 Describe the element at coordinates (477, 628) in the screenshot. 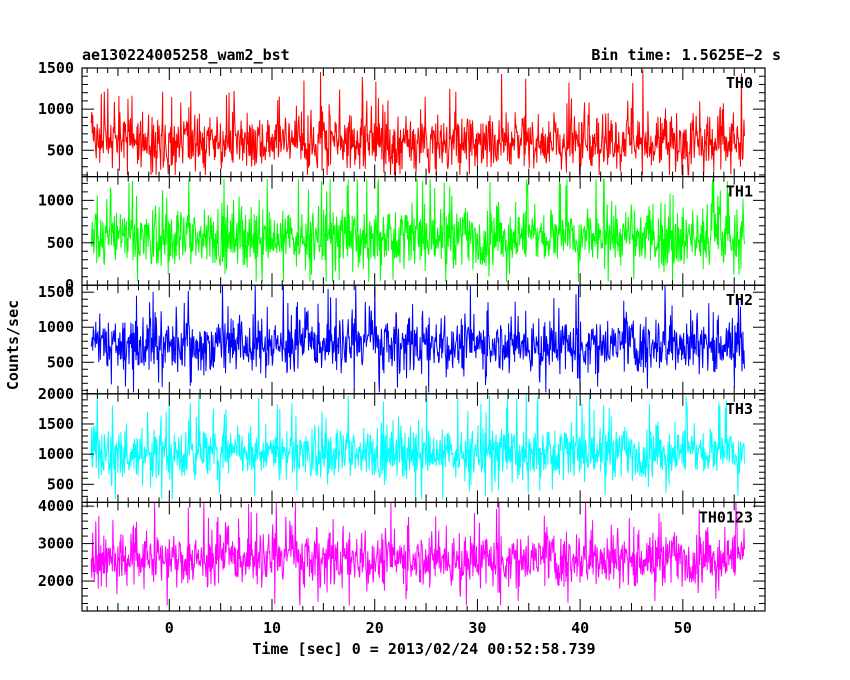

I see `x-tick-label: 30` at that location.